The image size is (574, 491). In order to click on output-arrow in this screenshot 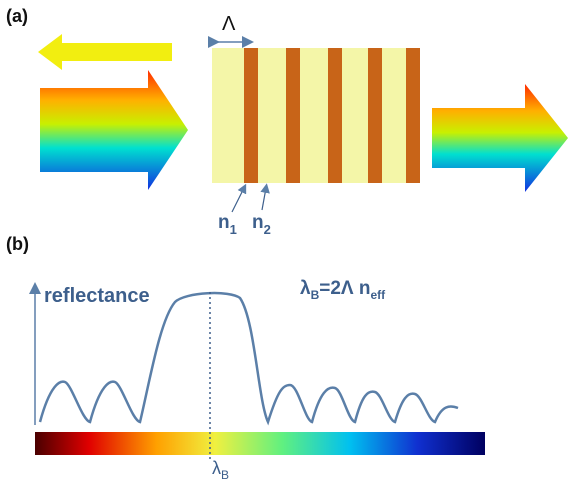, I will do `click(500, 138)`.